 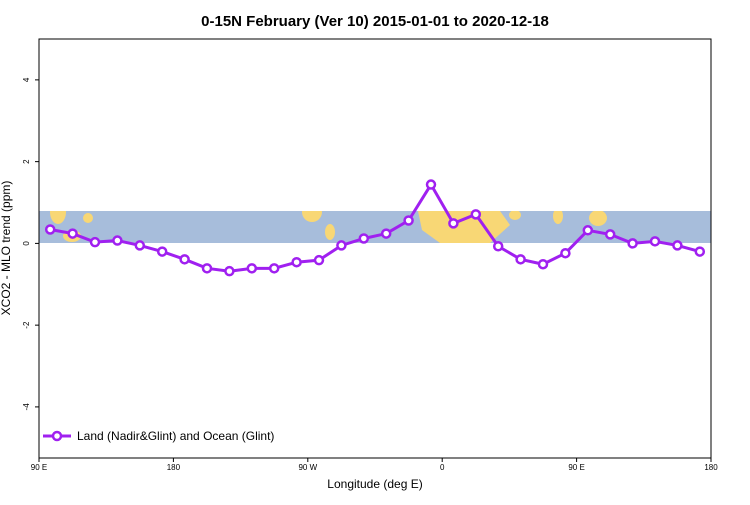 I want to click on y-tick-label: 2, so click(x=26, y=161).